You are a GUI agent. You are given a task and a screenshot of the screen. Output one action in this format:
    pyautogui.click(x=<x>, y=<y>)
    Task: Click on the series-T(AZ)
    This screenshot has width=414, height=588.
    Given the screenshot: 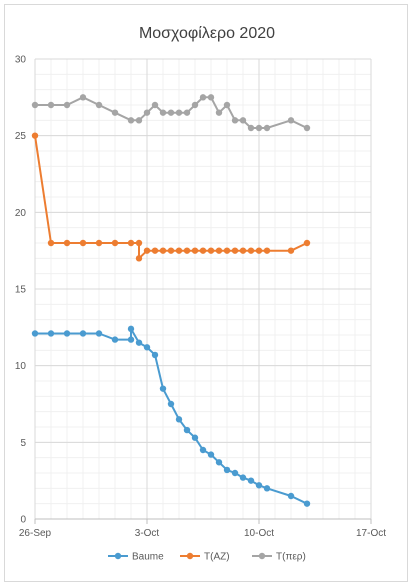 What is the action you would take?
    pyautogui.click(x=171, y=197)
    